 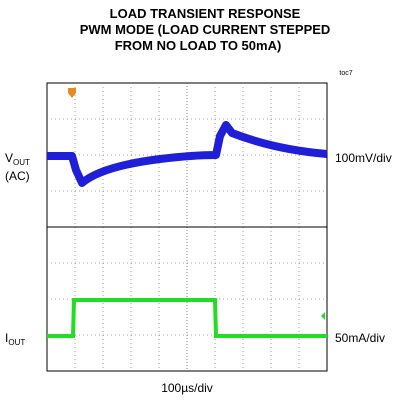 What do you see at coordinates (187, 154) in the screenshot?
I see `vout-trace` at bounding box center [187, 154].